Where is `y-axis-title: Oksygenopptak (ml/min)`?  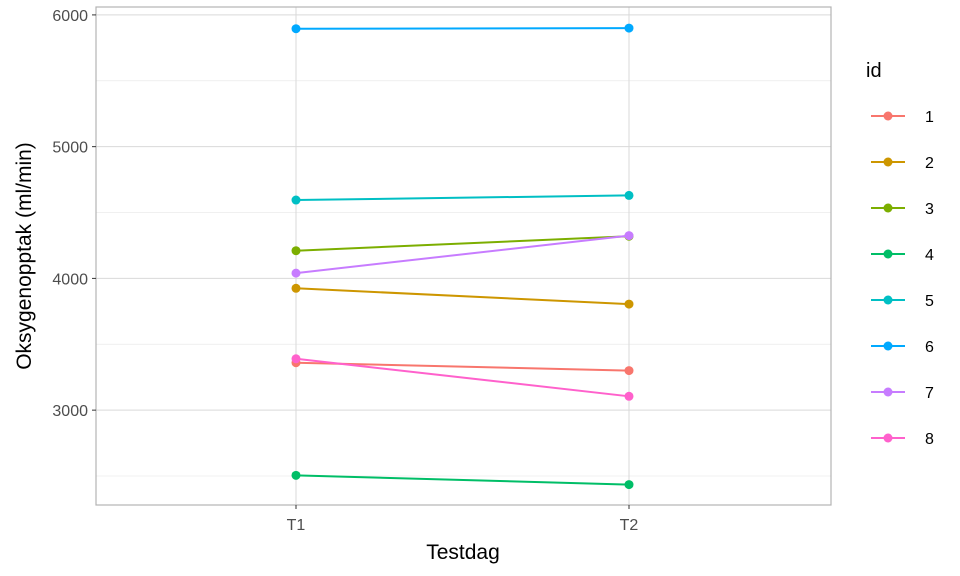
y-axis-title: Oksygenopptak (ml/min) is located at coordinates (24, 256).